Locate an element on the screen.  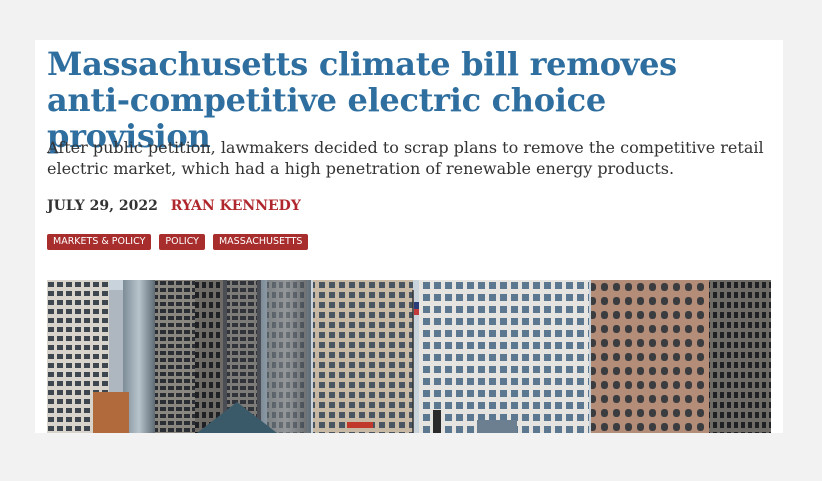
article-meta: JULY 29, 2022 RYAN KENNEDY is located at coordinates (174, 206).